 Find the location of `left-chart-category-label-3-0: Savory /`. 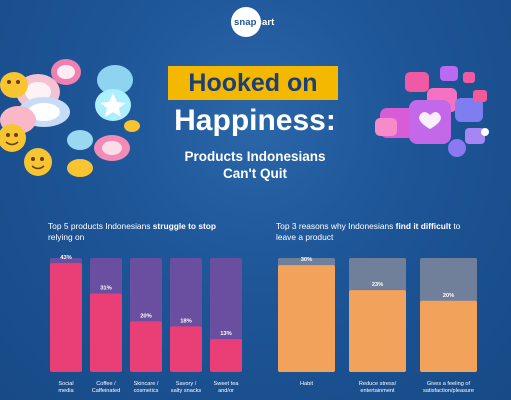

left-chart-category-label-3-0: Savory / is located at coordinates (186, 384).